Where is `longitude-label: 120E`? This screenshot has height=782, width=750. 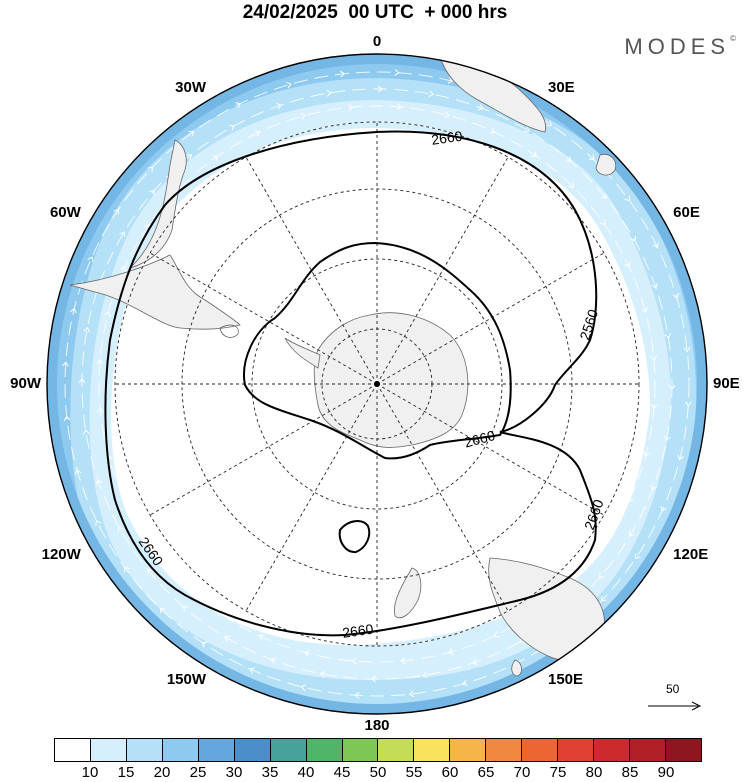
longitude-label: 120E is located at coordinates (690, 554).